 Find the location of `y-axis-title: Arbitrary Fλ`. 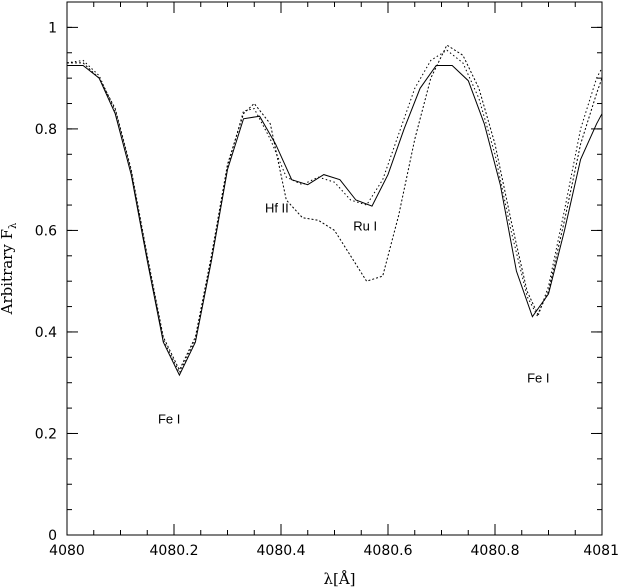

y-axis-title: Arbitrary Fλ is located at coordinates (9, 268).